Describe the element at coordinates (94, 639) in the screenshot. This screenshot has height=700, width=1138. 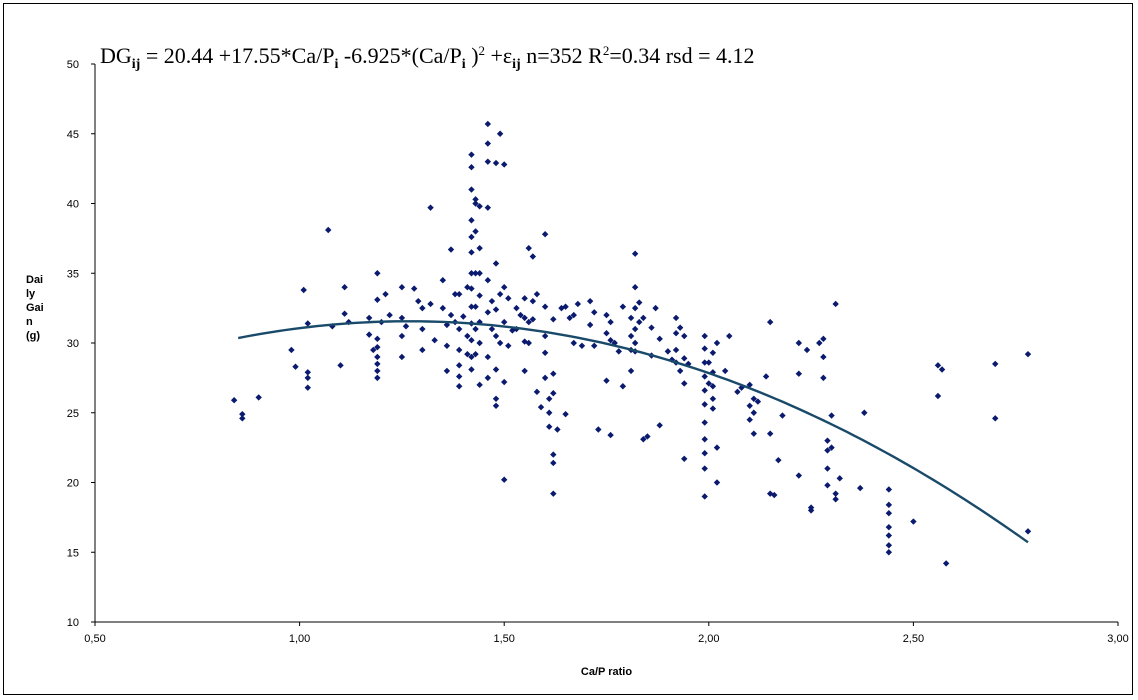
I see `x-tick-label: 0,50` at that location.